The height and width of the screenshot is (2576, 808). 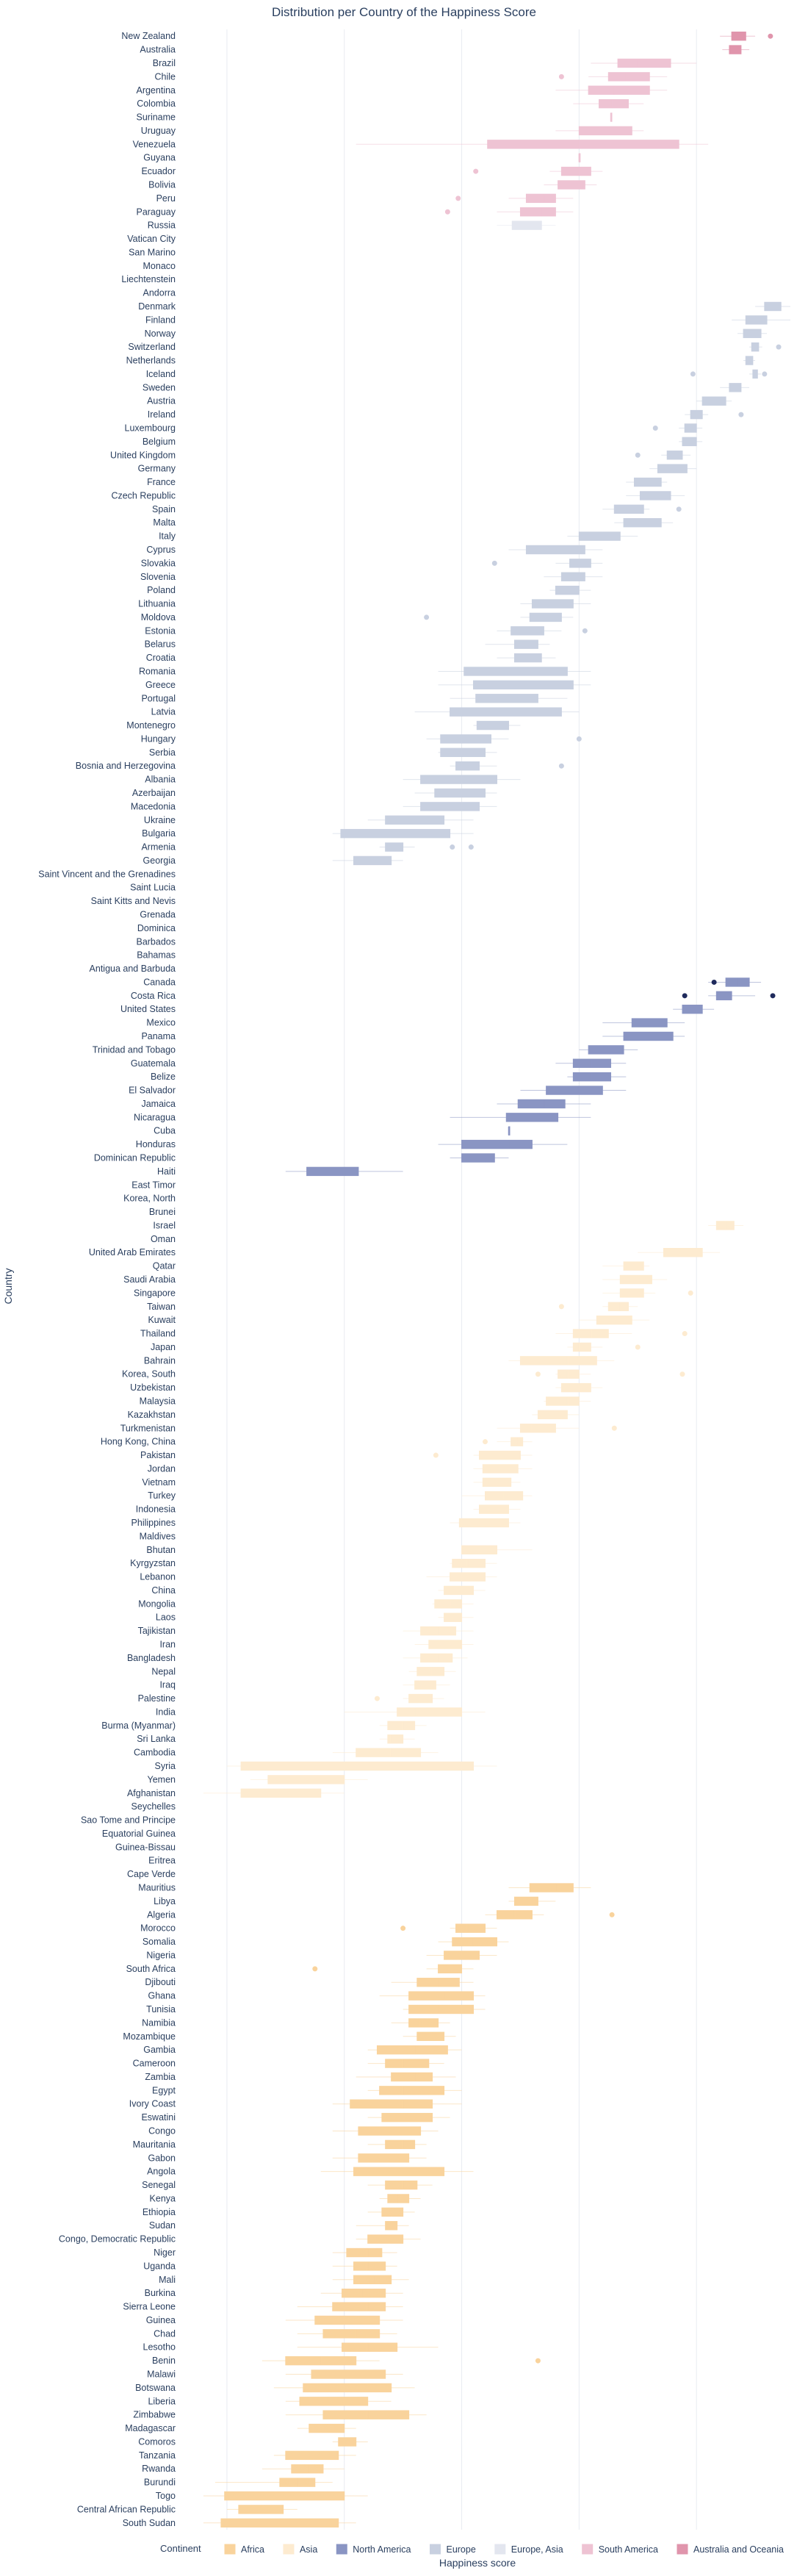 What do you see at coordinates (726, 1225) in the screenshot?
I see `box-israel` at bounding box center [726, 1225].